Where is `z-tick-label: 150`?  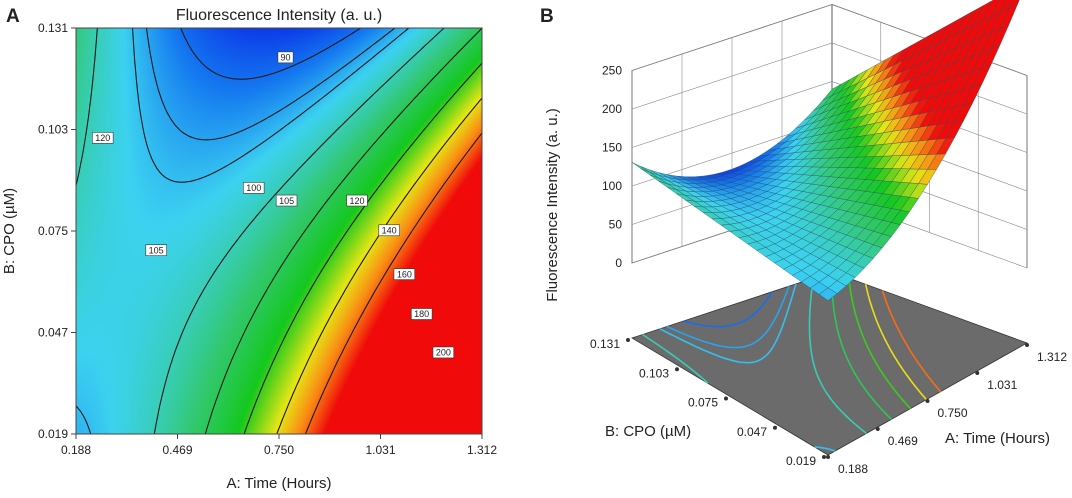 z-tick-label: 150 is located at coordinates (612, 148).